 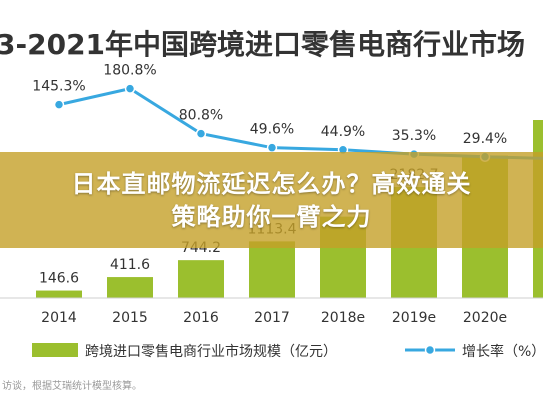 I want to click on growth-value-label: 49.6%, so click(x=272, y=130).